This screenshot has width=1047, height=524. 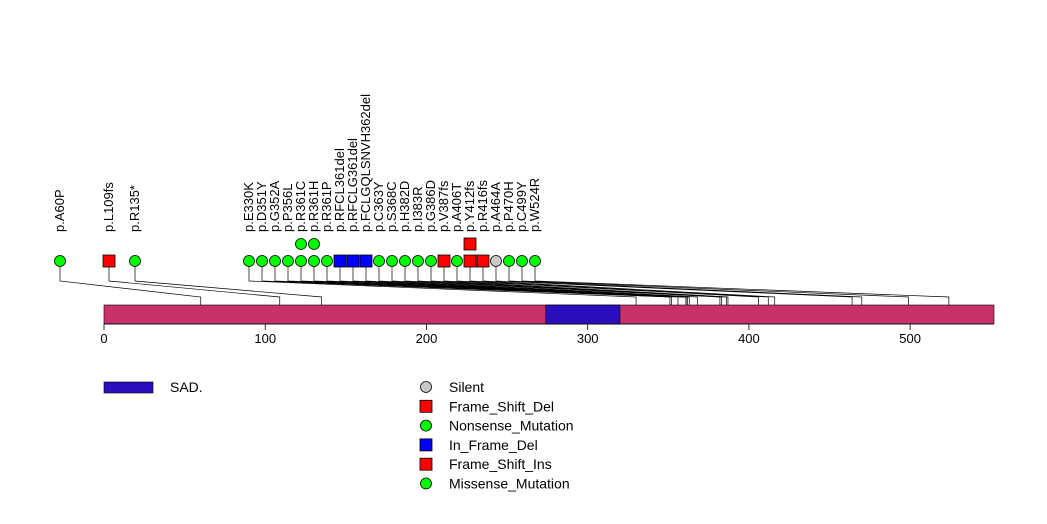 What do you see at coordinates (339, 190) in the screenshot?
I see `mutation-label-10: p.RFCL361del` at bounding box center [339, 190].